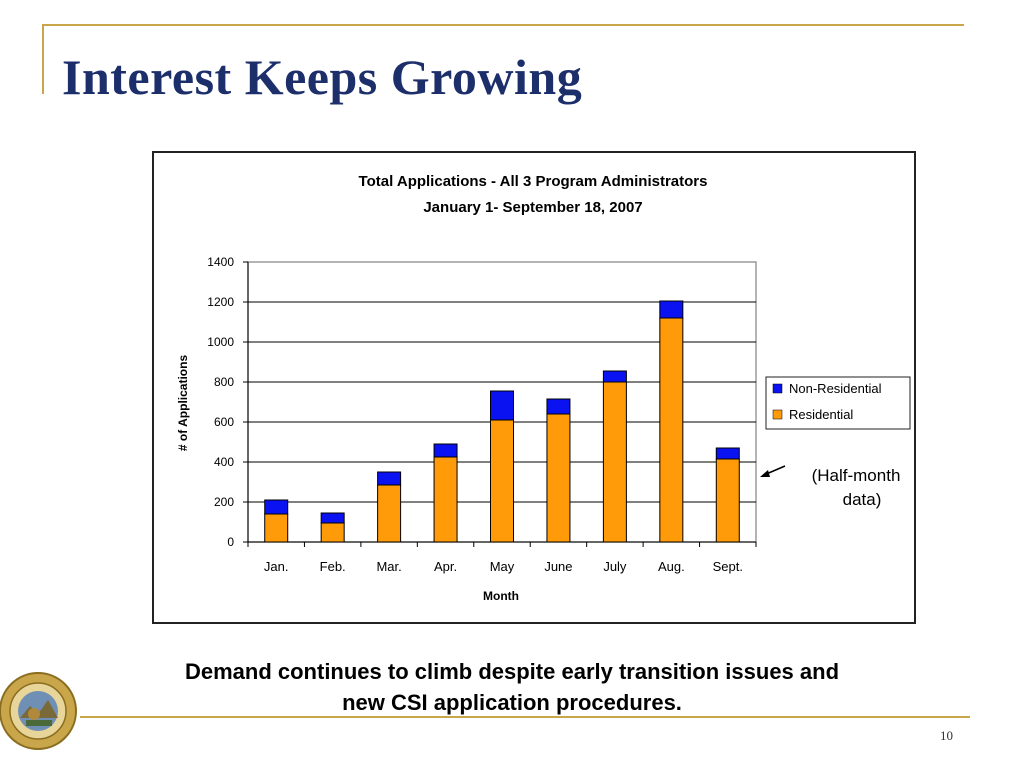 The image size is (1024, 768). I want to click on legend-box, so click(838, 403).